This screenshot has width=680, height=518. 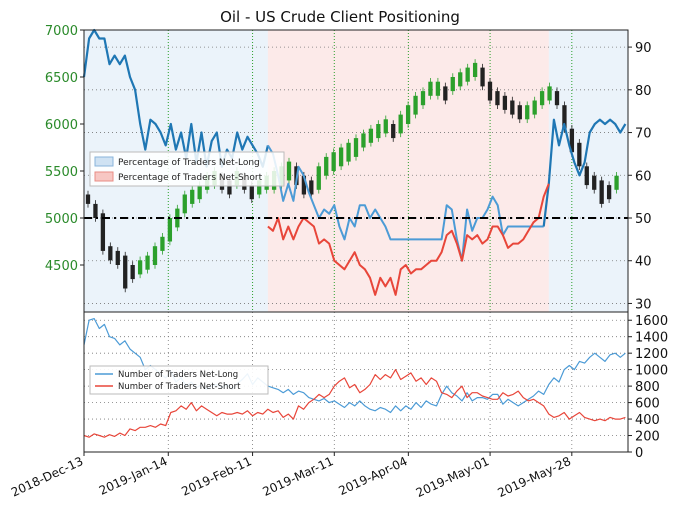 What do you see at coordinates (647, 420) in the screenshot?
I see `bot-tick-label-6: 400` at bounding box center [647, 420].